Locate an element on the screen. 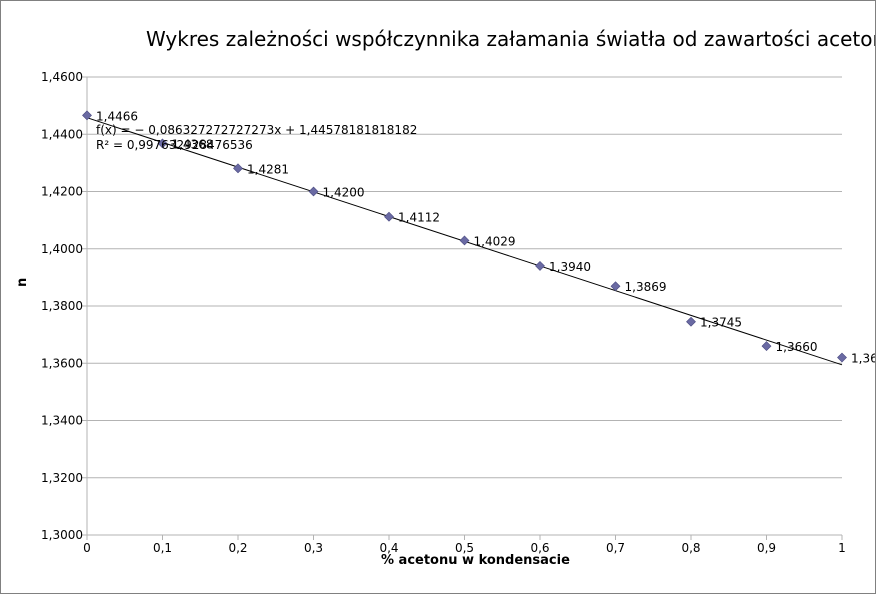 Image resolution: width=876 pixels, height=594 pixels. x-axis-label: % acetonu w kondensacie is located at coordinates (475, 560).